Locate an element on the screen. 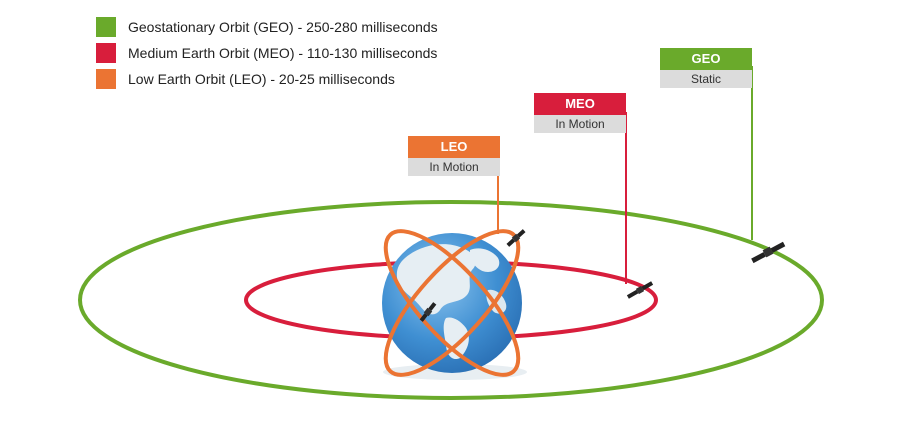 The width and height of the screenshot is (900, 429). geo-flag-status: Static is located at coordinates (706, 79).